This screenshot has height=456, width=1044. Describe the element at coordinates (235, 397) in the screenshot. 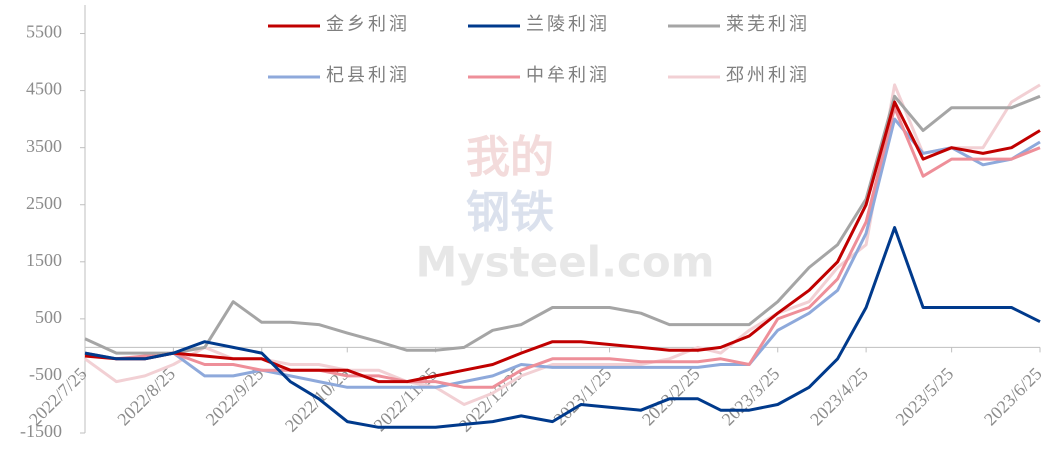

I see `x-tick-label: 2022/9/25` at that location.